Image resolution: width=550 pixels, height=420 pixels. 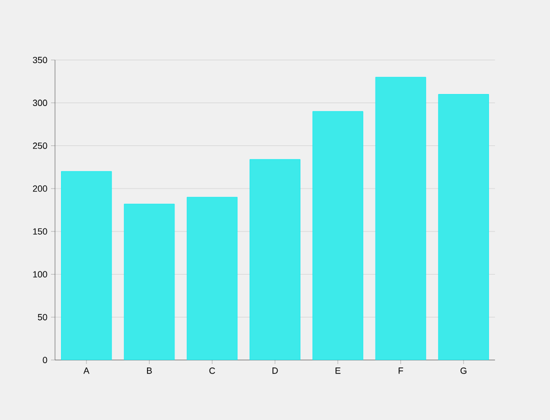 What do you see at coordinates (40, 60) in the screenshot?
I see `y-tick-label: 350` at bounding box center [40, 60].